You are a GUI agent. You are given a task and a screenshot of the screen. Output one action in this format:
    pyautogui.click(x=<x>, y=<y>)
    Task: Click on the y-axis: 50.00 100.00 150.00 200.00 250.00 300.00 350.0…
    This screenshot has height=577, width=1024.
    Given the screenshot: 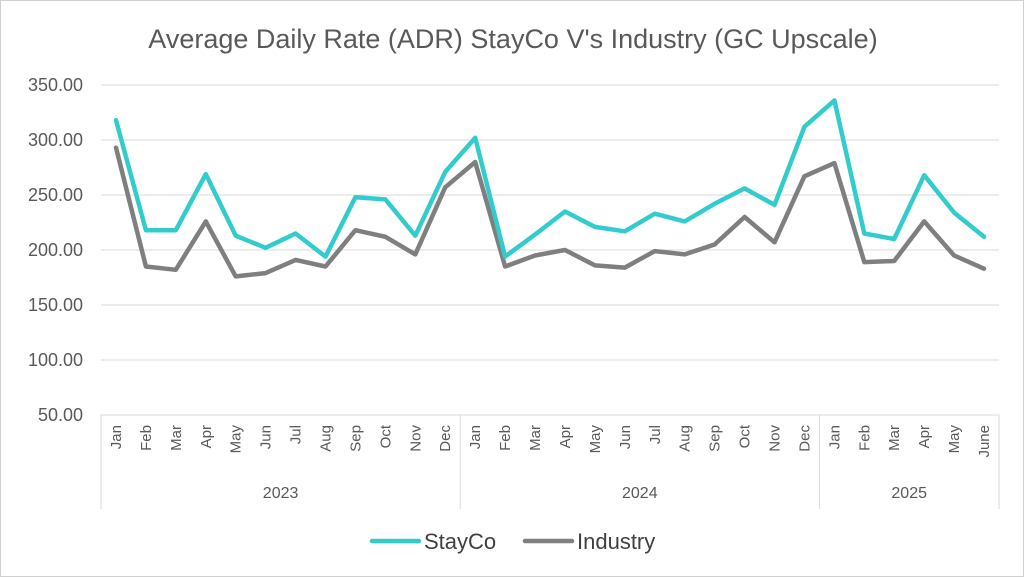 What is the action you would take?
    pyautogui.click(x=55, y=250)
    